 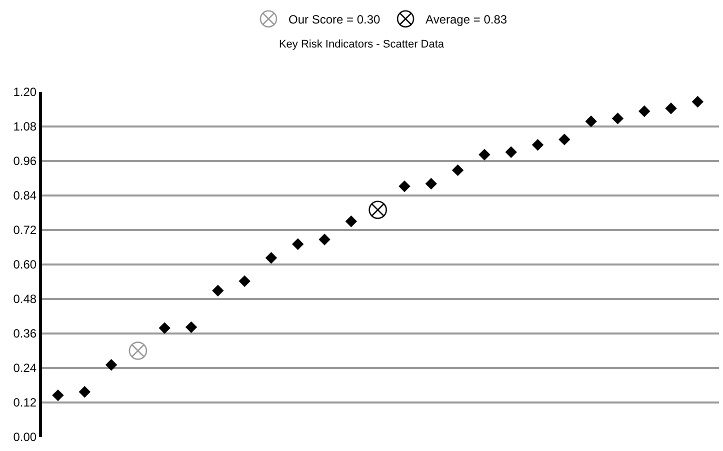 I want to click on y-tick-label: 0.36, so click(x=25, y=333).